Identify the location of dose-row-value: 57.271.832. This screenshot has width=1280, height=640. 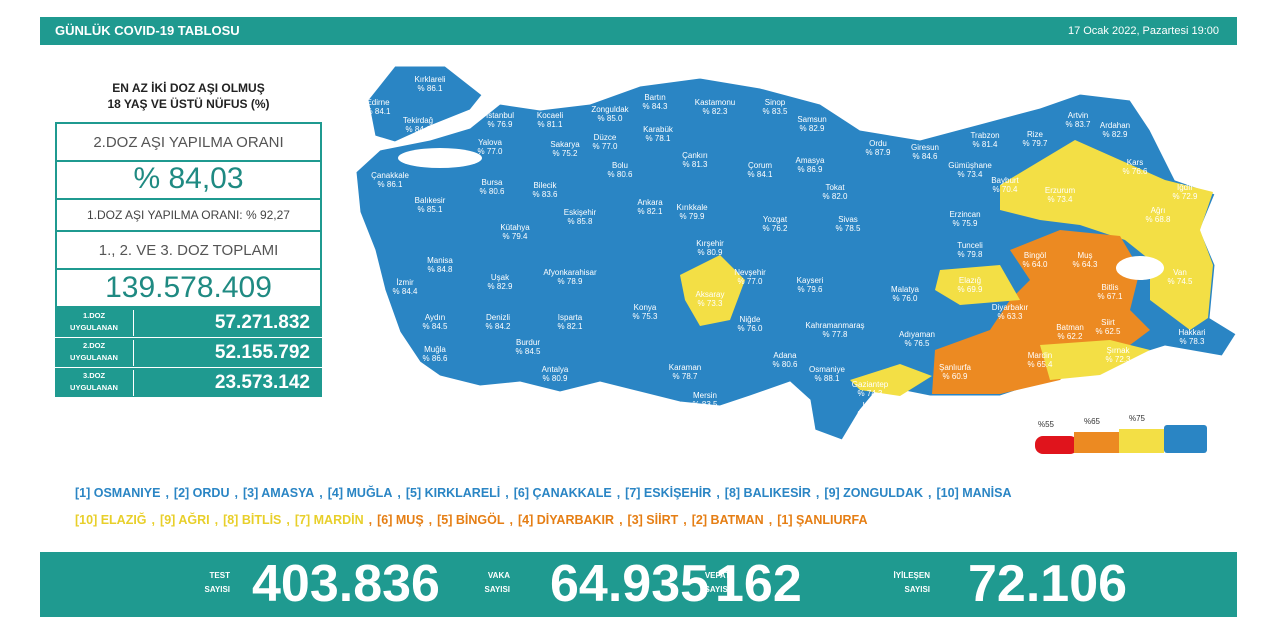
(262, 322).